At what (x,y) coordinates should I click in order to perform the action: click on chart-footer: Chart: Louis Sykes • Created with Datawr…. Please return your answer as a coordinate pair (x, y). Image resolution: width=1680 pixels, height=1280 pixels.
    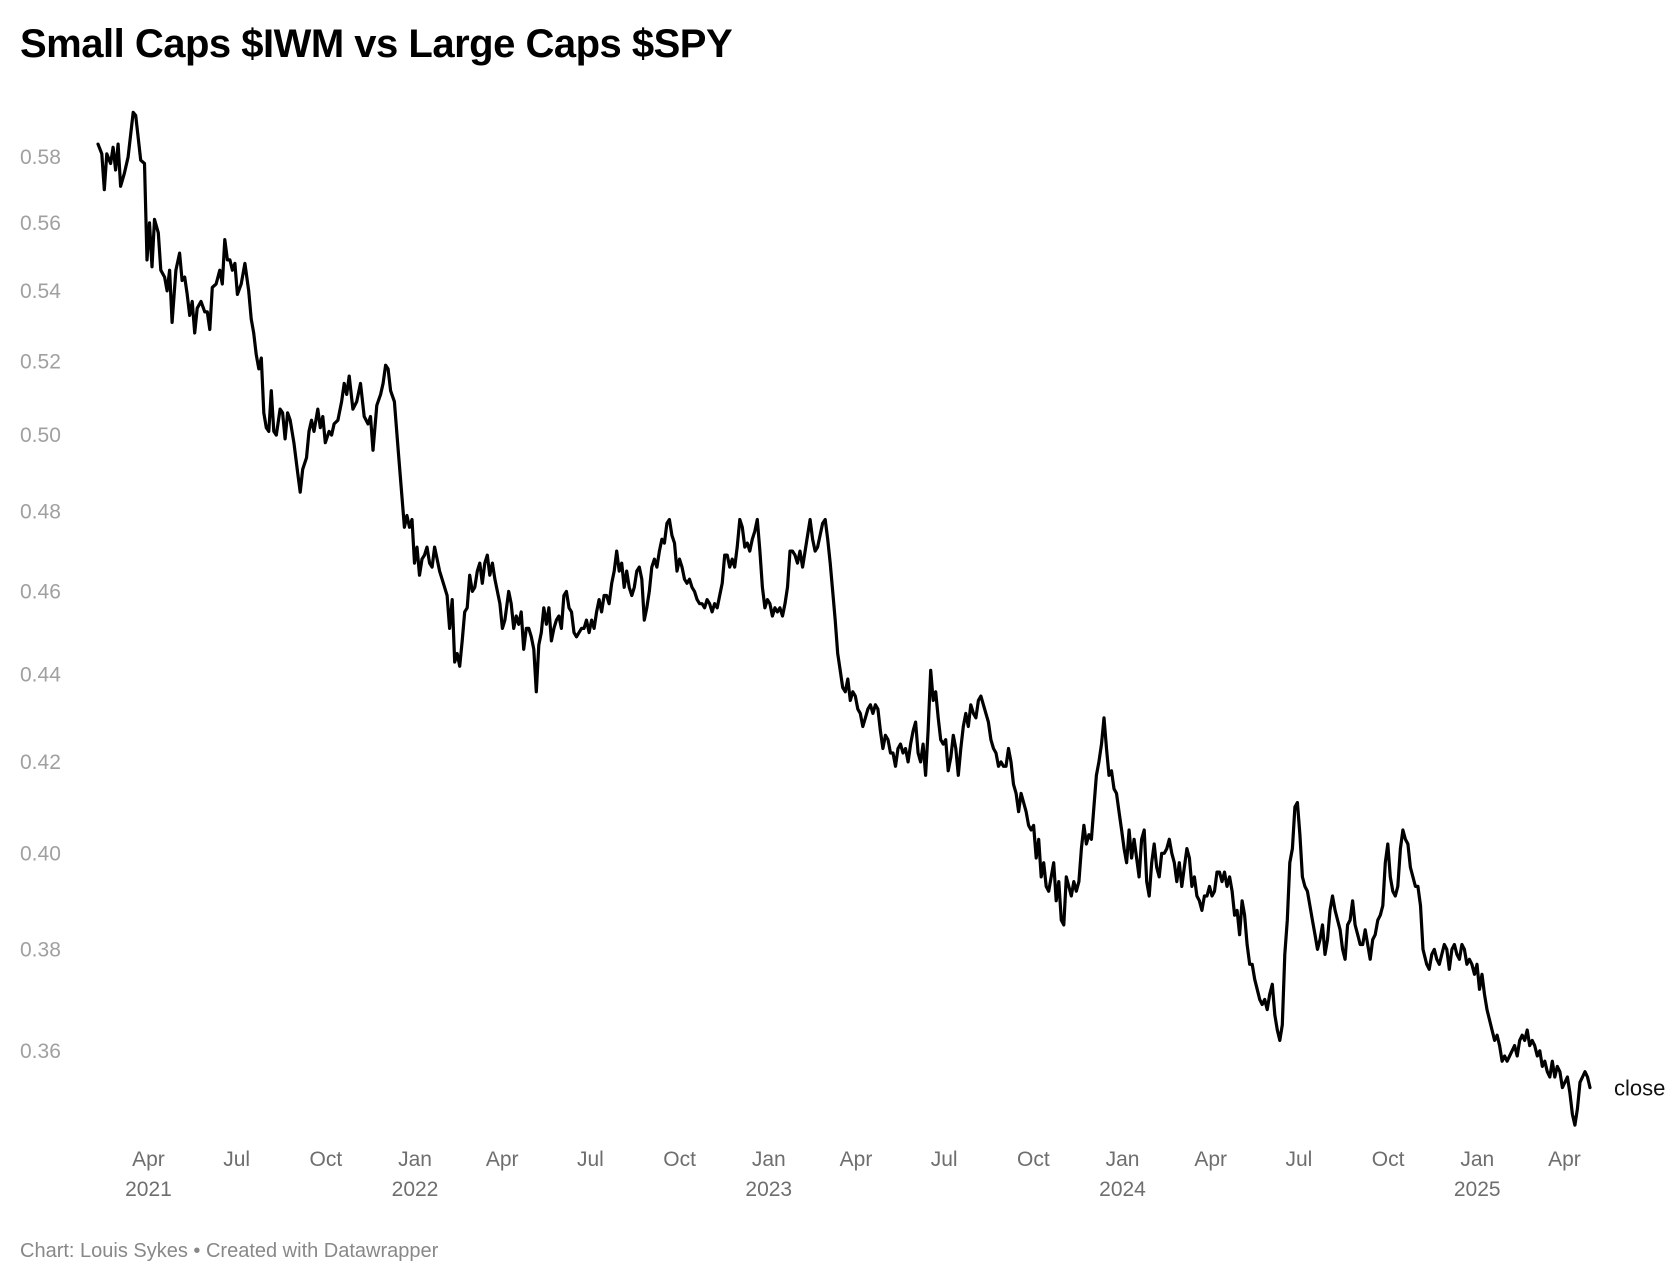
    Looking at the image, I should click on (229, 1251).